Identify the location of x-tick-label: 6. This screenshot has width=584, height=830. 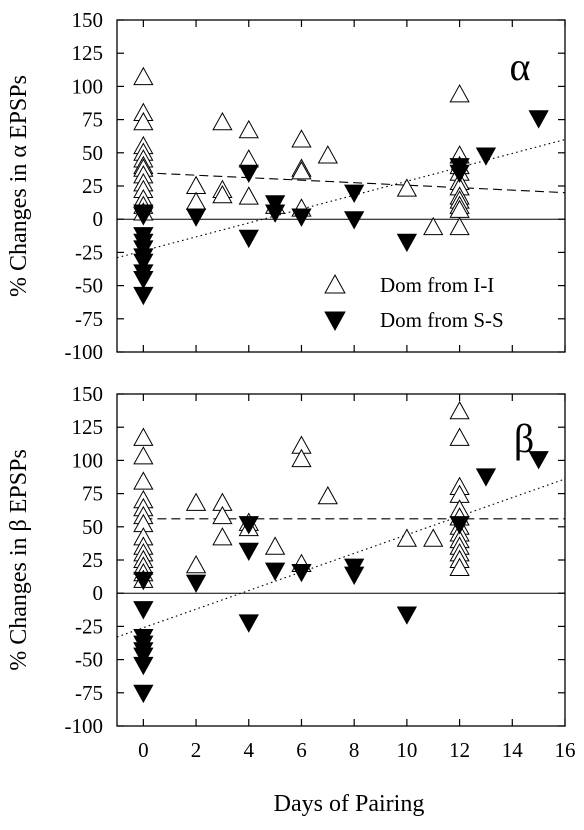
(301, 750).